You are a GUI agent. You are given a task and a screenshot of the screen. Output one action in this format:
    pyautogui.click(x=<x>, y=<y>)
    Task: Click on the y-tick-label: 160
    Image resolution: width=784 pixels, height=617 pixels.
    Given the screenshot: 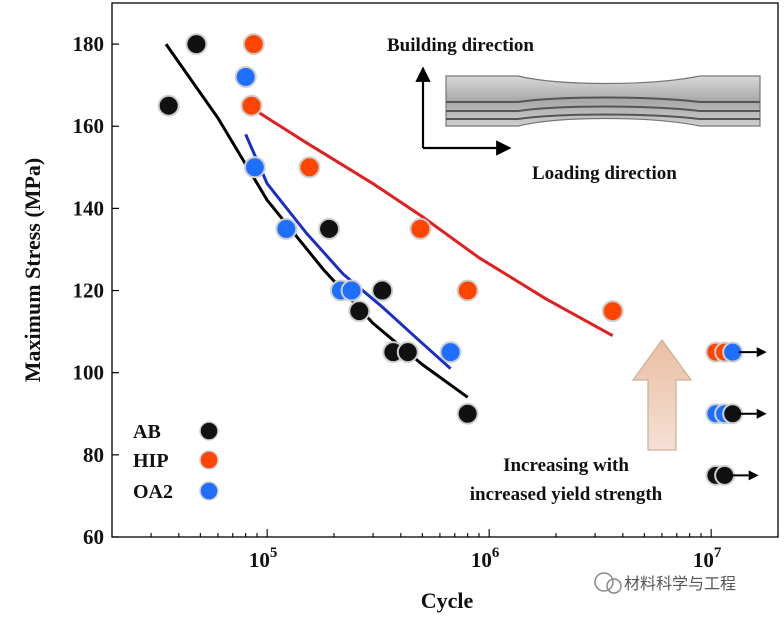 What is the action you would take?
    pyautogui.click(x=89, y=126)
    